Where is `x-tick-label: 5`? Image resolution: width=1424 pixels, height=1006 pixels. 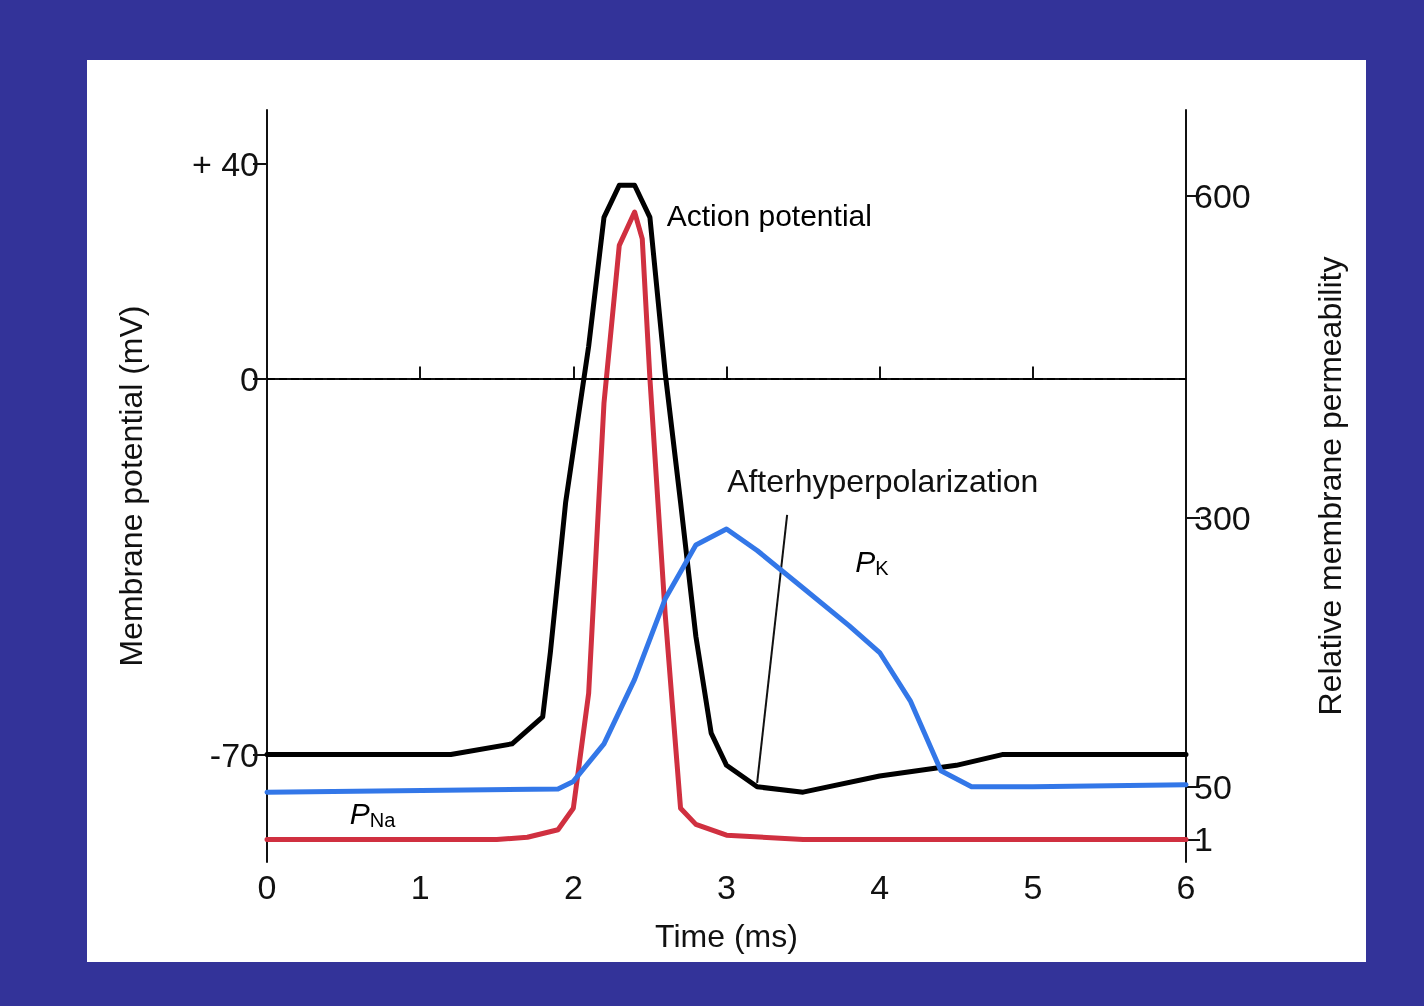
x-tick-label: 5 is located at coordinates (1033, 887).